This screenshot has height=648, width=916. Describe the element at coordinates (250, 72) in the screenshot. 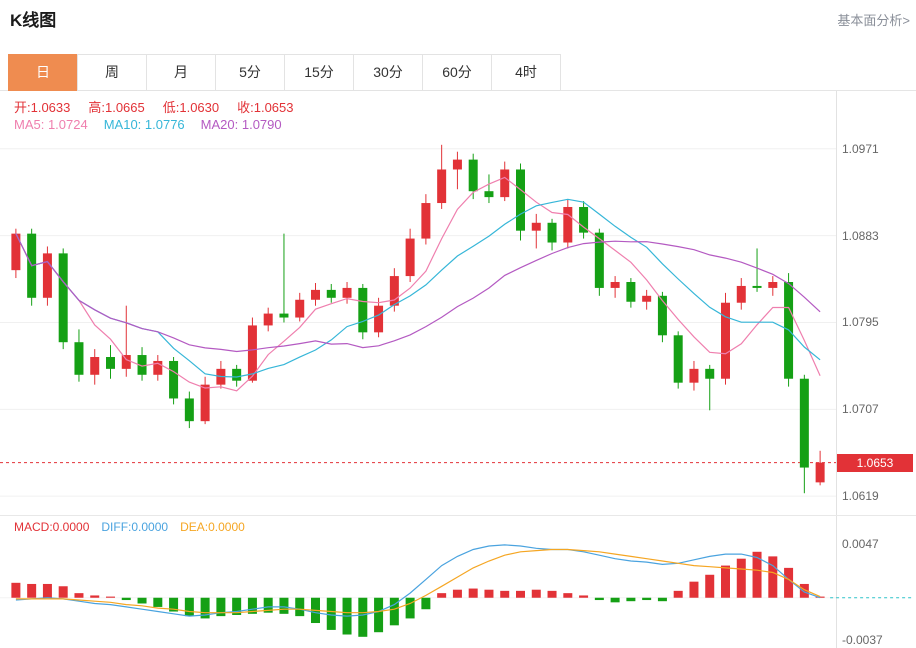

I see `tab-5min: 5分` at that location.